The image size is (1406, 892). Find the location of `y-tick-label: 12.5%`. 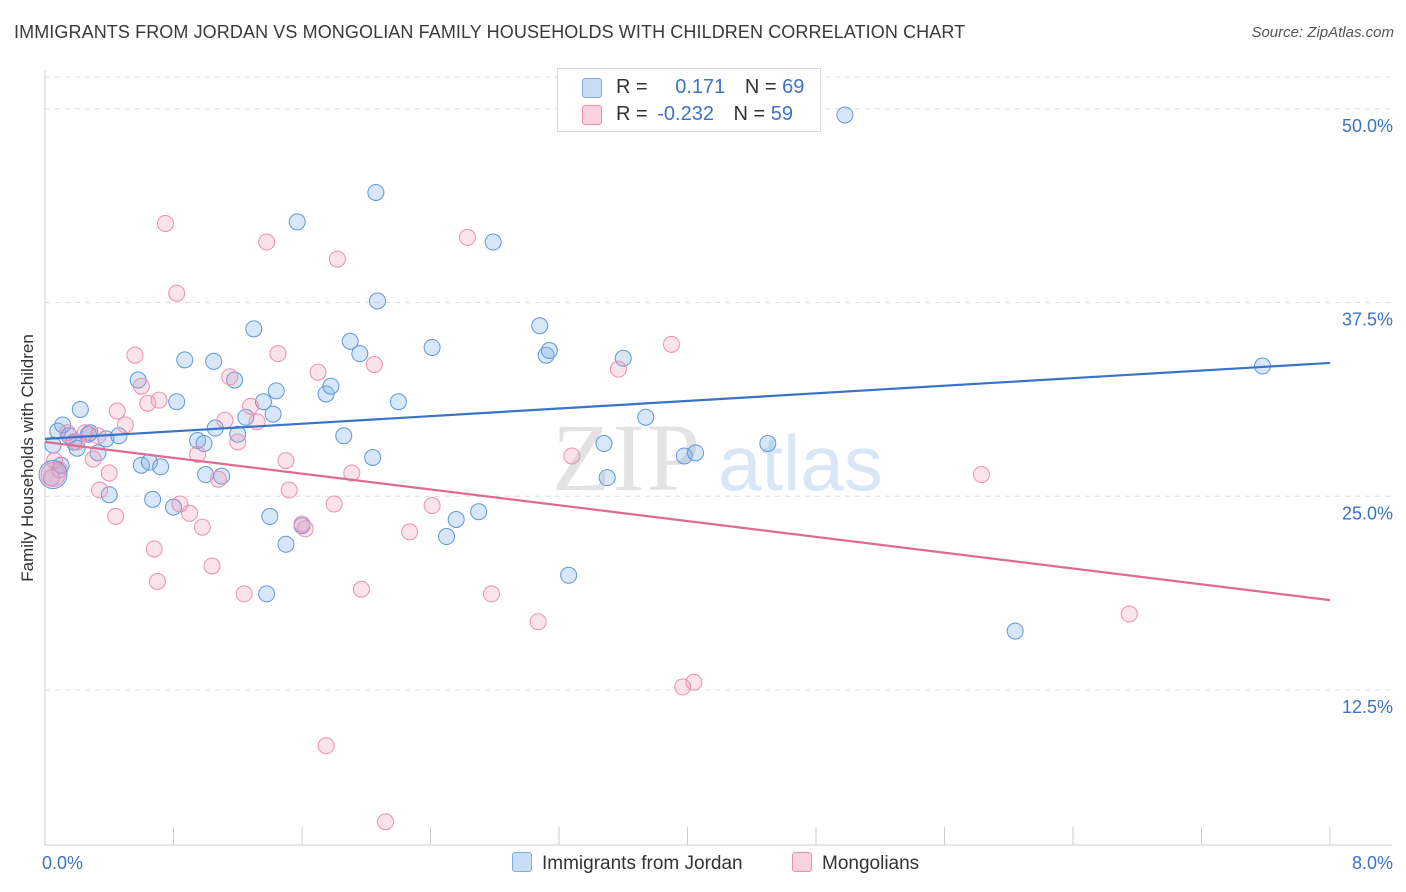

y-tick-label: 12.5% is located at coordinates (1367, 707).